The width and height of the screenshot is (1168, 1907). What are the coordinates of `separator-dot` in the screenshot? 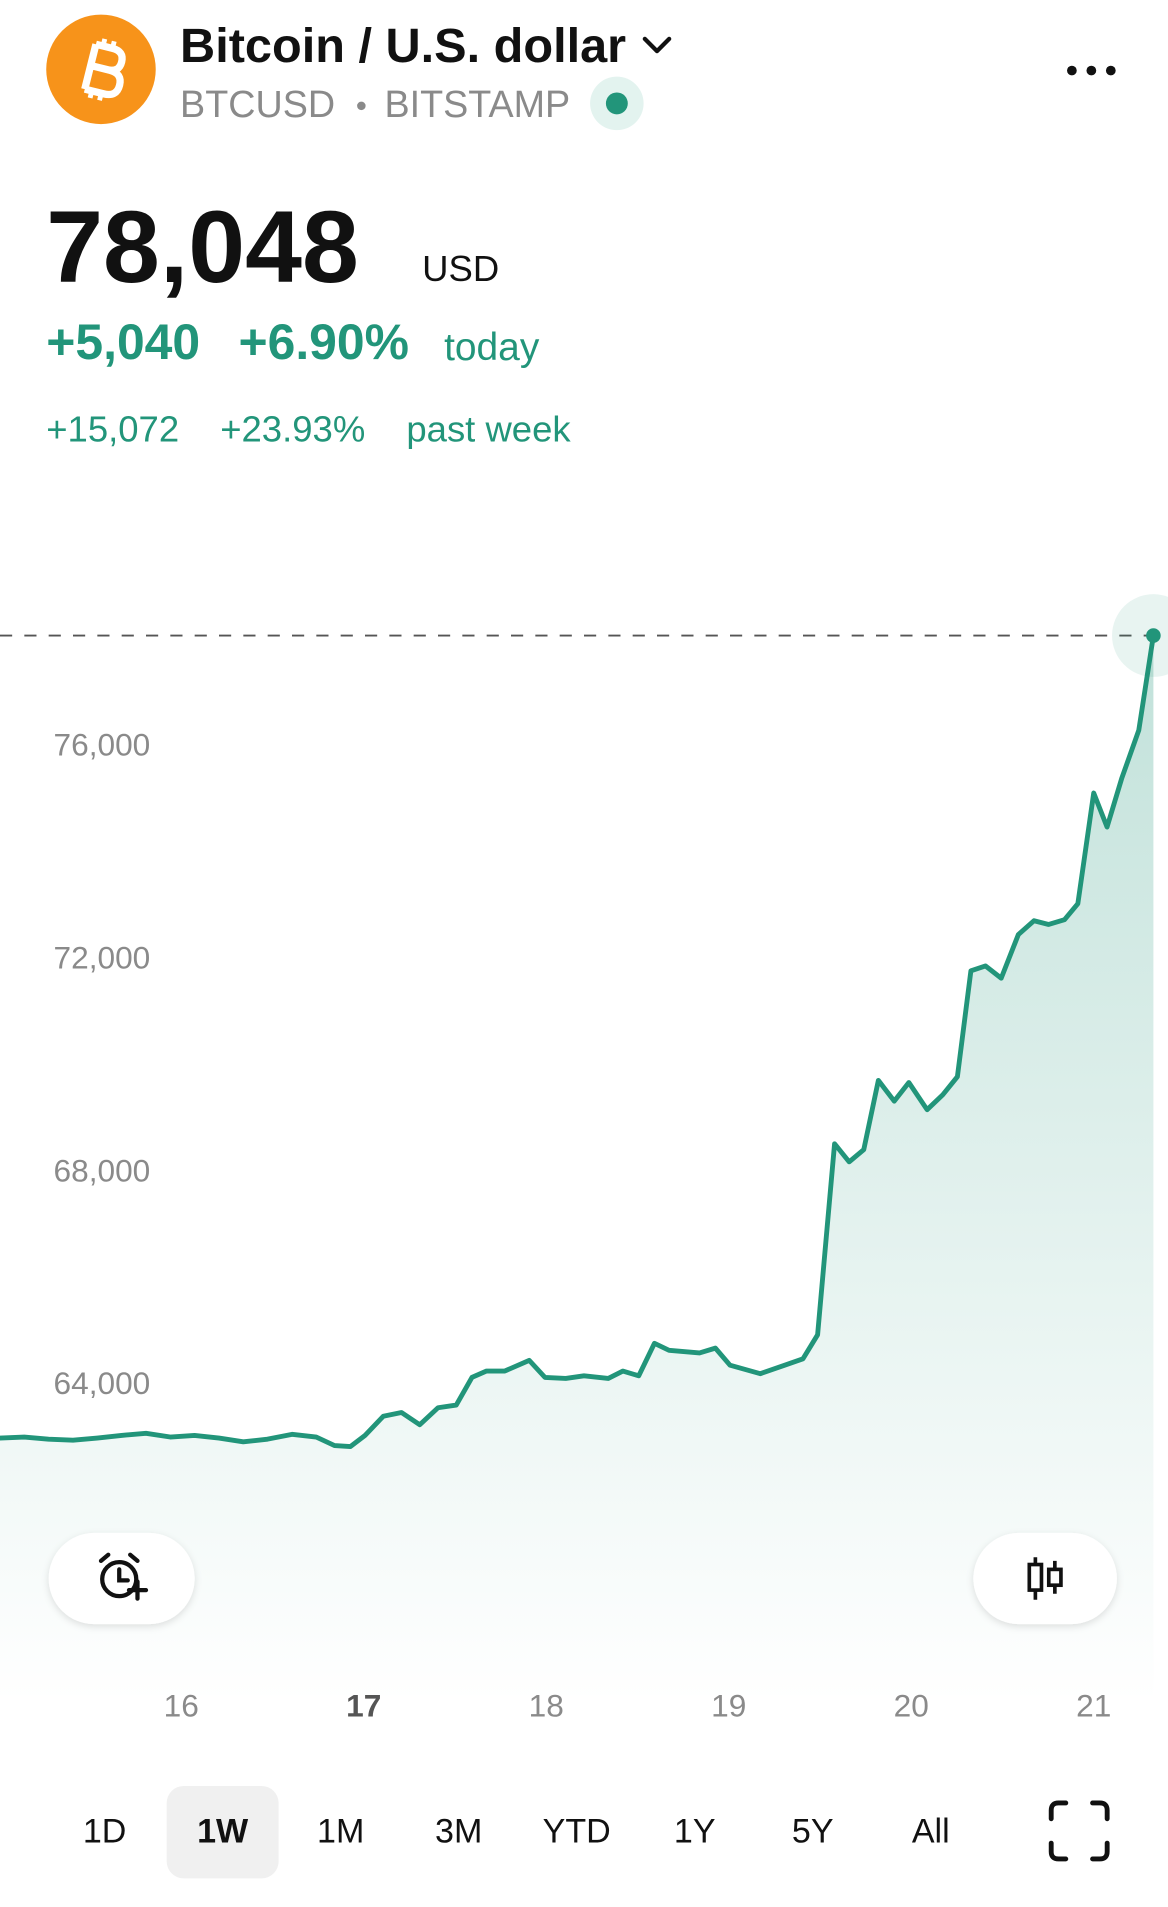 It's located at (361, 106).